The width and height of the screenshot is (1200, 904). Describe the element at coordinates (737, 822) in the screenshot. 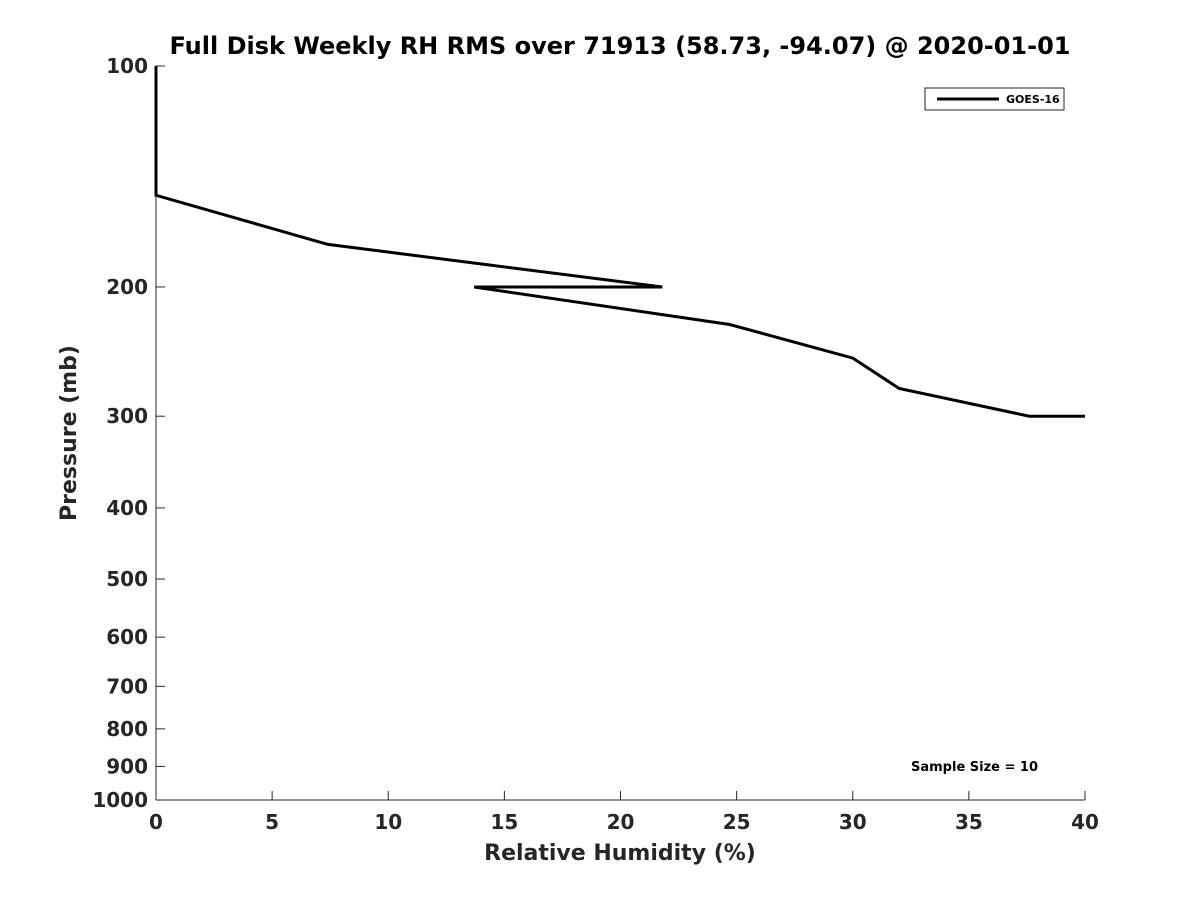

I see `x-tick-label-25: 25` at that location.